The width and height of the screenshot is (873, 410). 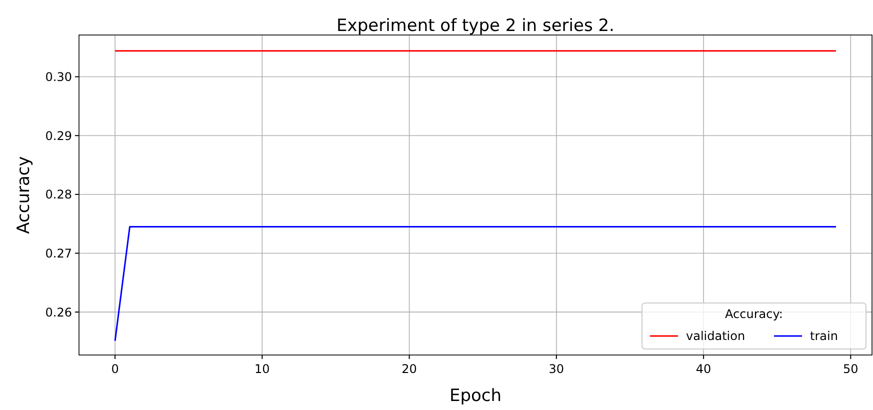 What do you see at coordinates (58, 135) in the screenshot?
I see `y-tick-label: 0.29` at bounding box center [58, 135].